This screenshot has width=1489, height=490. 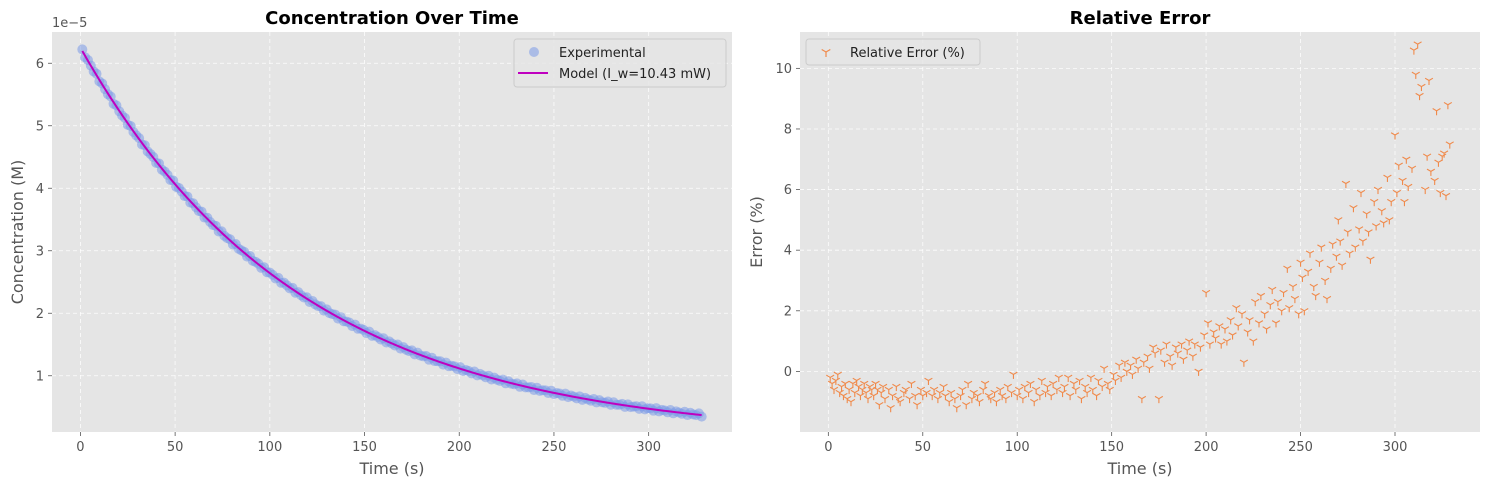 I want to click on chart-title-right: Relative Error, so click(x=1140, y=18).